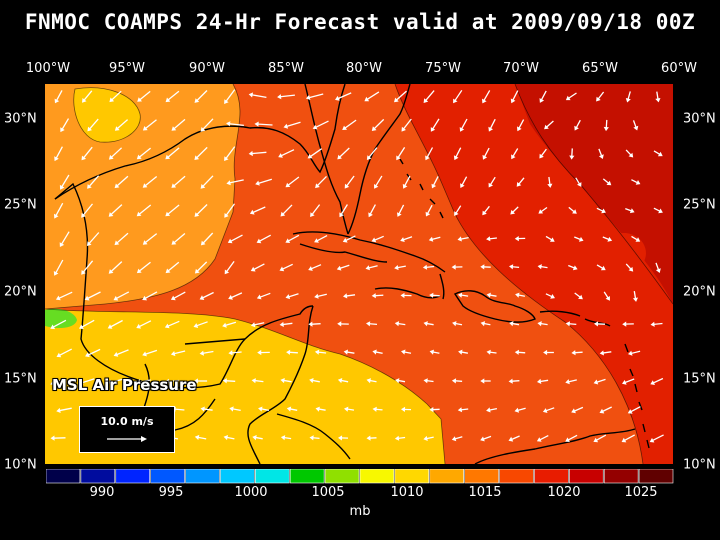  What do you see at coordinates (564, 492) in the screenshot?
I see `colorbar-tick-1020: 1020` at bounding box center [564, 492].